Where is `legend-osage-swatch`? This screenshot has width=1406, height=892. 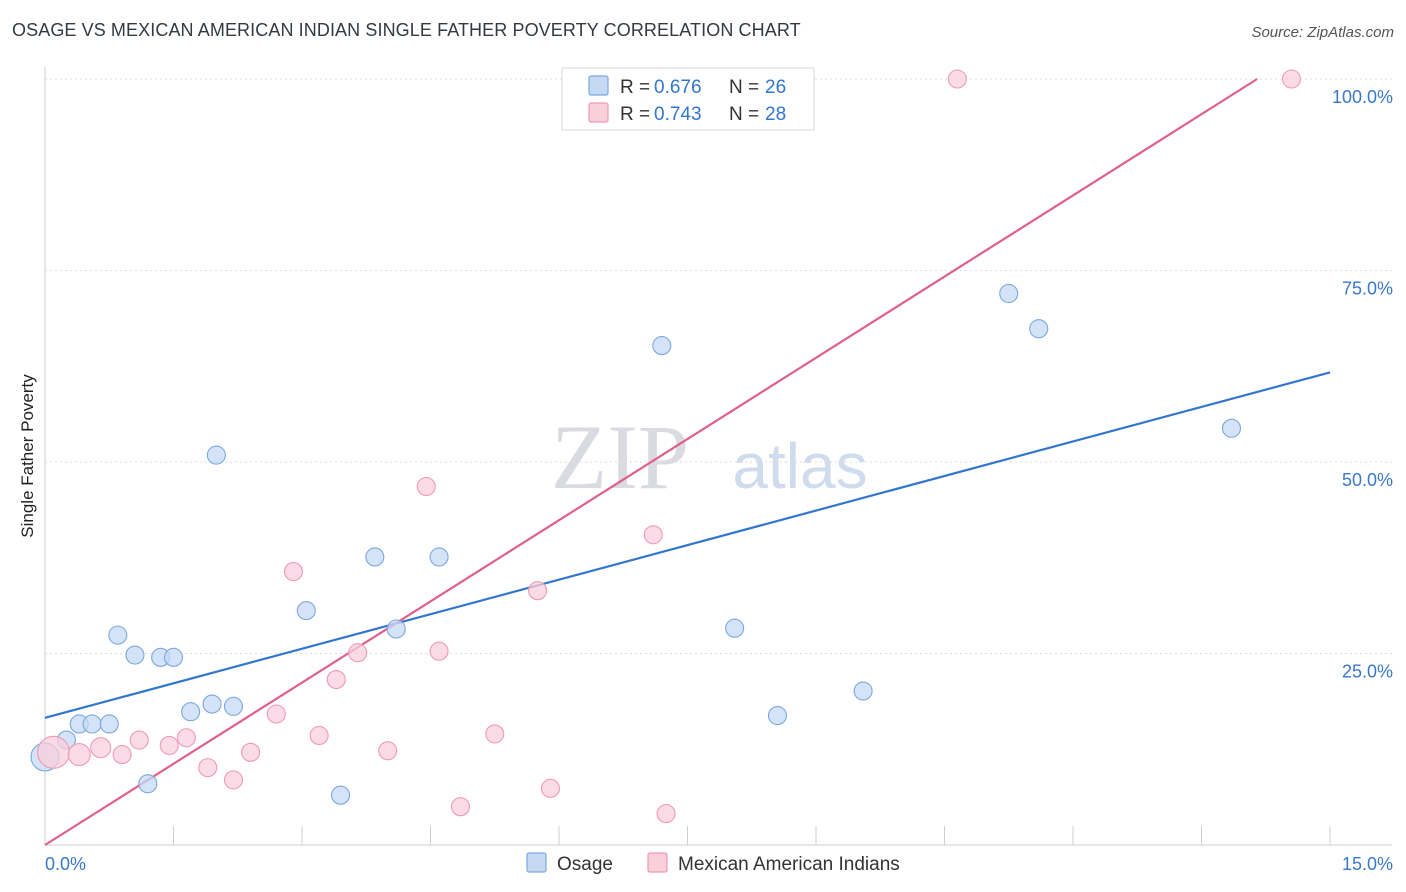
legend-osage-swatch is located at coordinates (536, 862).